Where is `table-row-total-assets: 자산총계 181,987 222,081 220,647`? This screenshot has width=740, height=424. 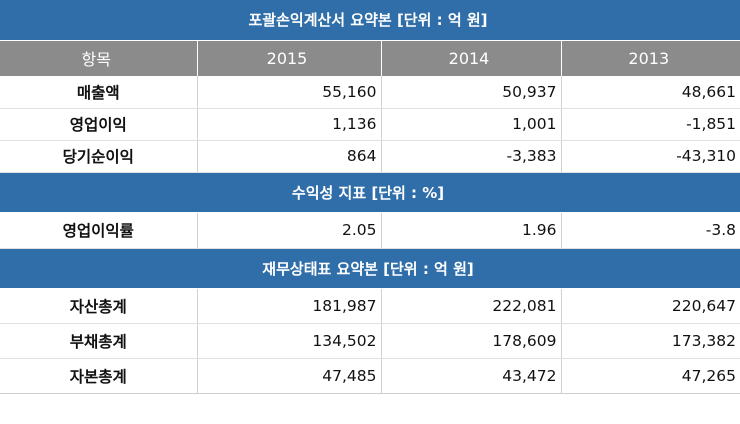 table-row-total-assets: 자산총계 181,987 222,081 220,647 is located at coordinates (370, 306).